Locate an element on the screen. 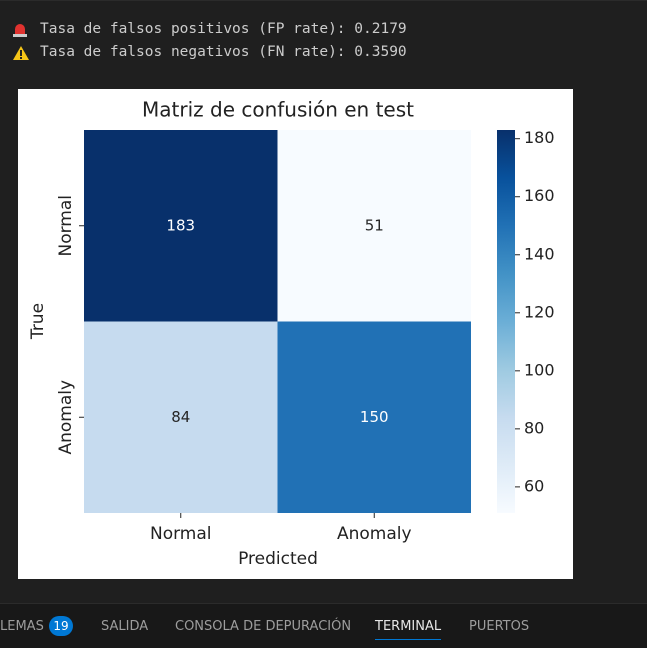  tab: LEMAS is located at coordinates (22, 626).